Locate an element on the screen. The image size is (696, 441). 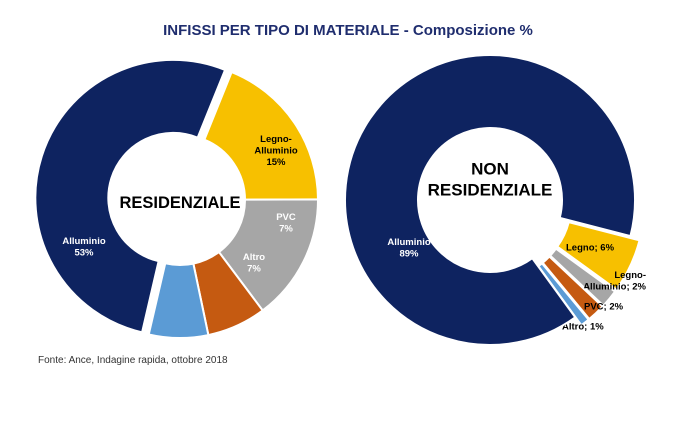
data-label-legno-alluminio: Legno-Alluminio 15% is located at coordinates (275, 151).